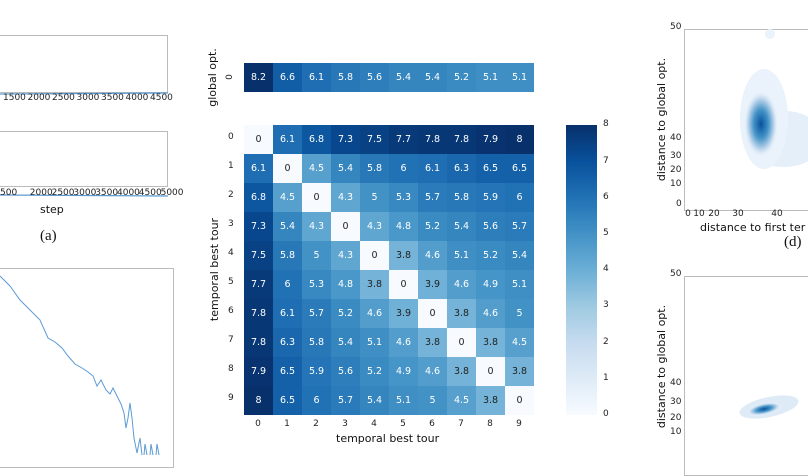 This screenshot has height=476, width=808. Describe the element at coordinates (774, 99) in the screenshot. I see `plot-d-density` at that location.